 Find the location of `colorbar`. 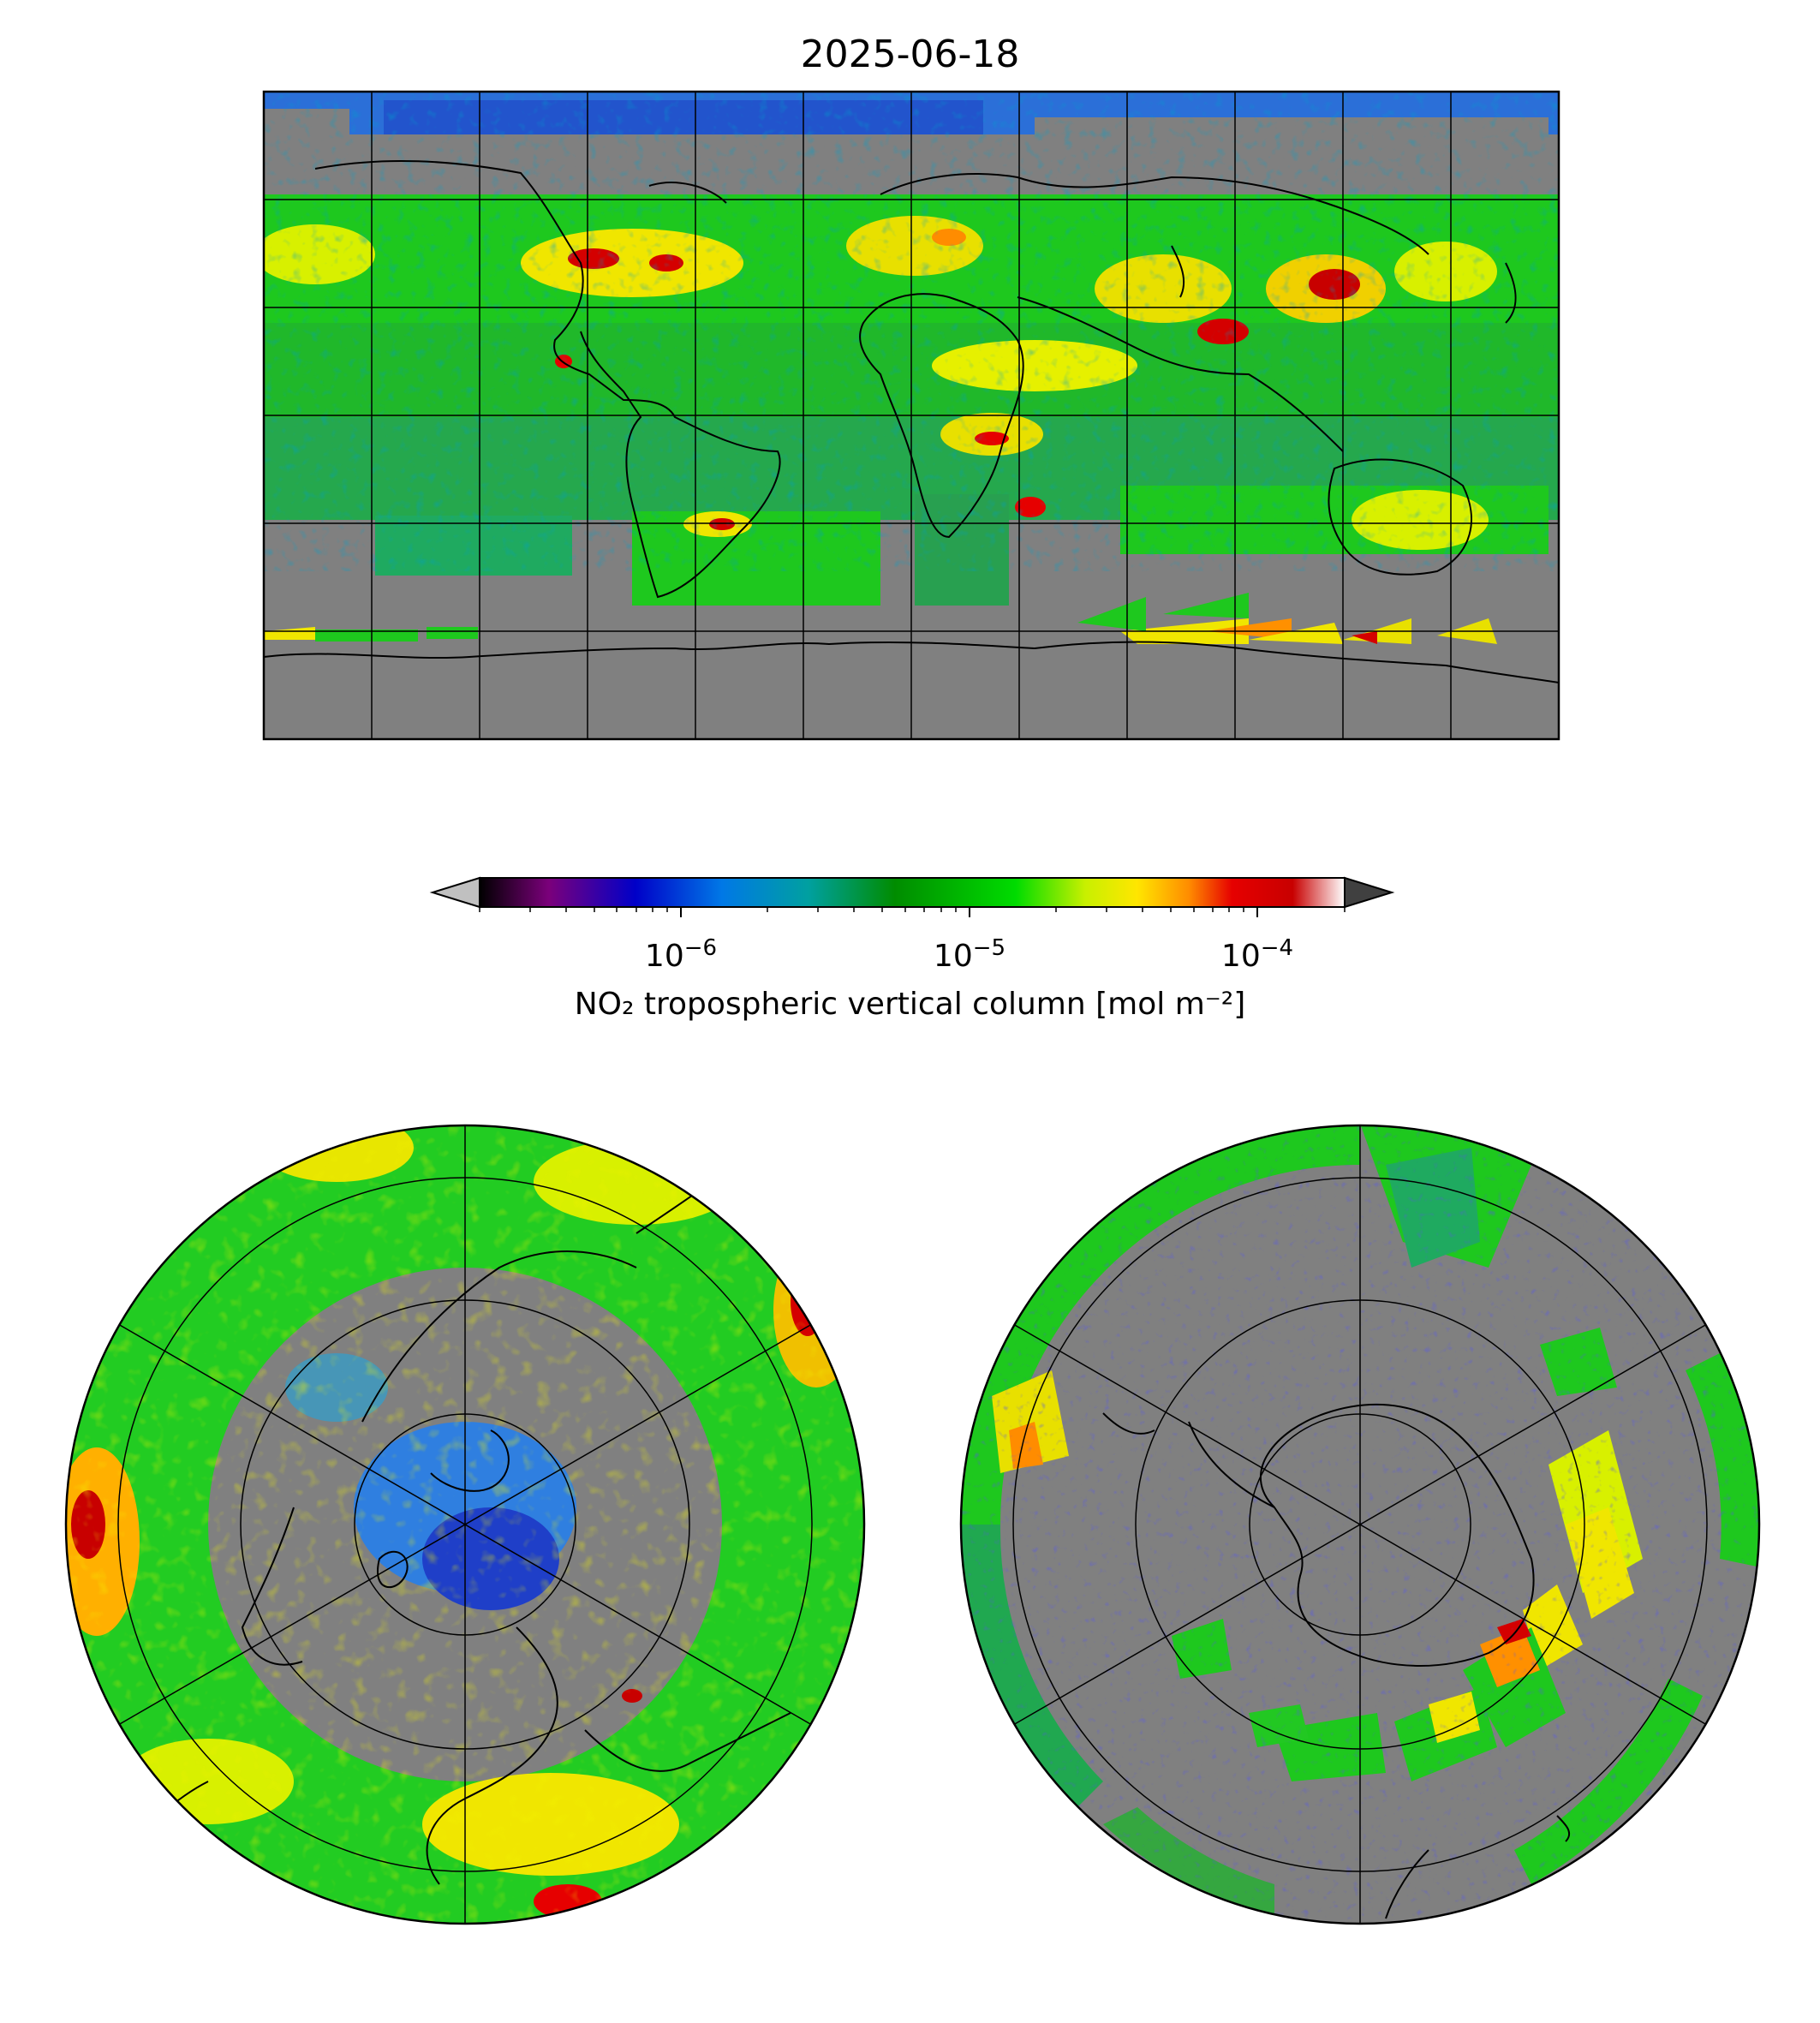

colorbar is located at coordinates (912, 896).